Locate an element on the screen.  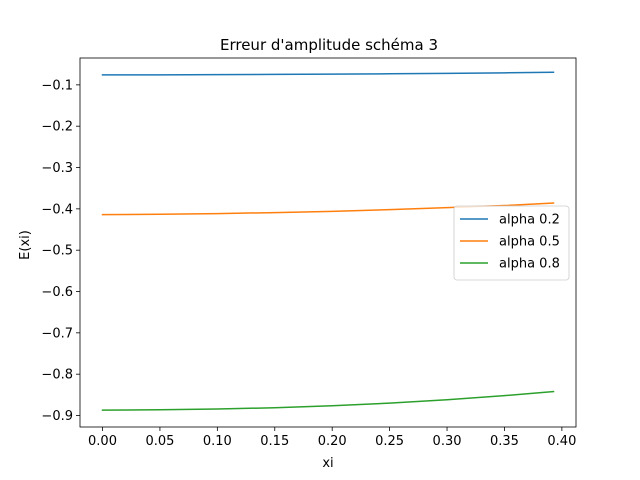
x-tick-label: 0.15 is located at coordinates (274, 441).